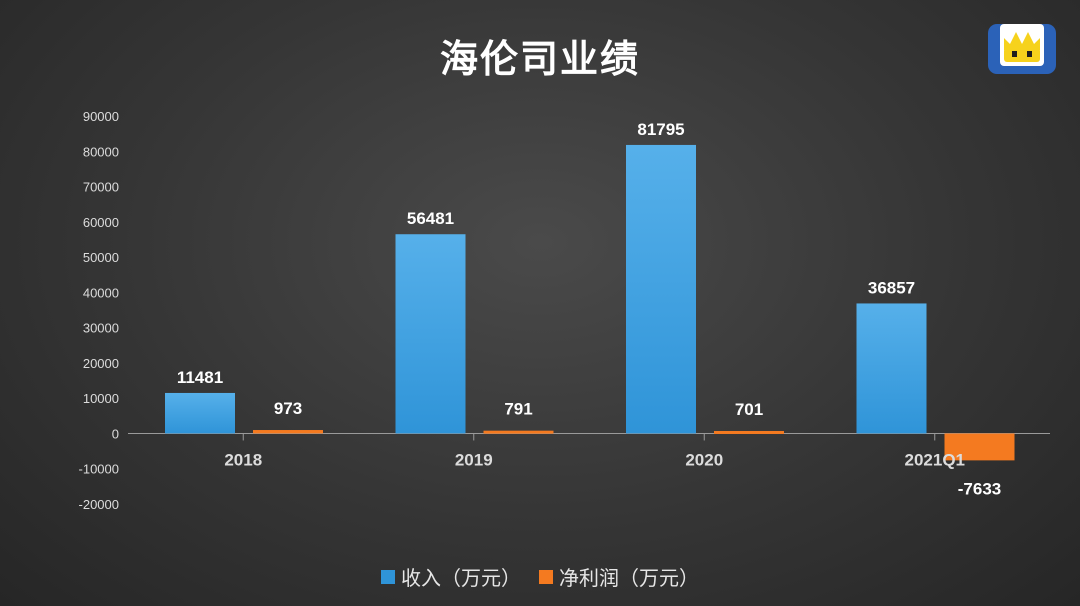 This screenshot has width=1080, height=606. Describe the element at coordinates (979, 488) in the screenshot. I see `data-label-profit: -7633` at that location.